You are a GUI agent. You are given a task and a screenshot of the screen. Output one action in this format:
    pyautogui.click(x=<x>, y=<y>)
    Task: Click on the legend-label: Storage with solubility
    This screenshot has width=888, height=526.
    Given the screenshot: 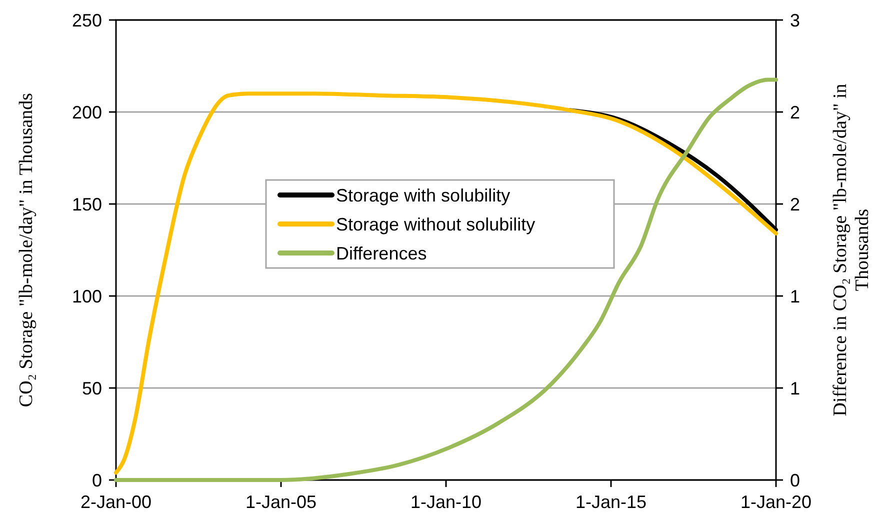 What is the action you would take?
    pyautogui.click(x=423, y=195)
    